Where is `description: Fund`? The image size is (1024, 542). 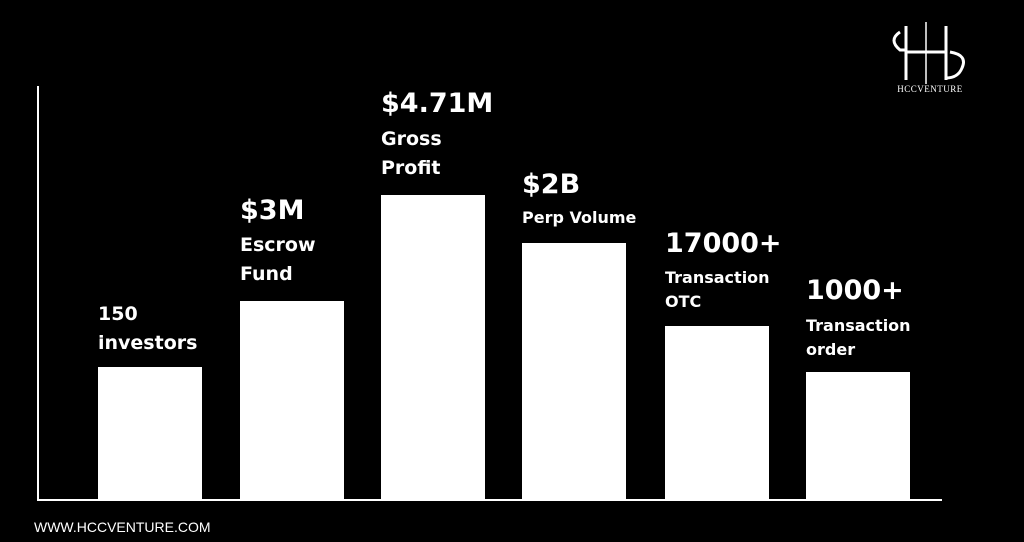 description: Fund is located at coordinates (266, 274).